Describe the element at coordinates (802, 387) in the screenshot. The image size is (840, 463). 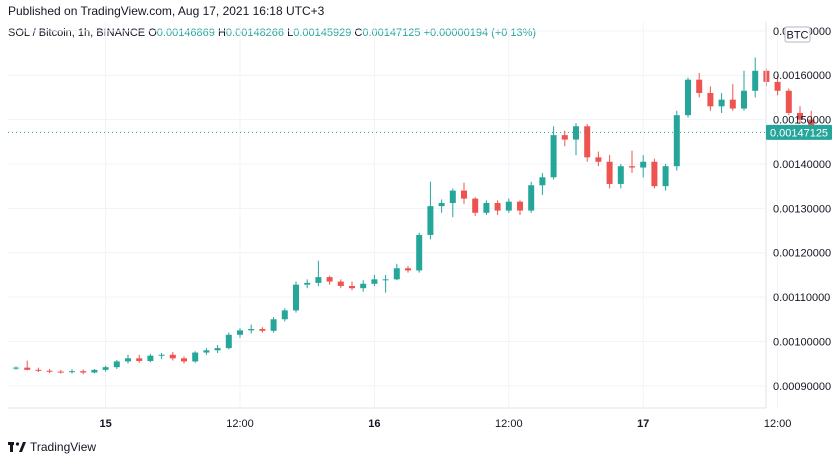
I see `y-tick-label: 0.00090000` at that location.